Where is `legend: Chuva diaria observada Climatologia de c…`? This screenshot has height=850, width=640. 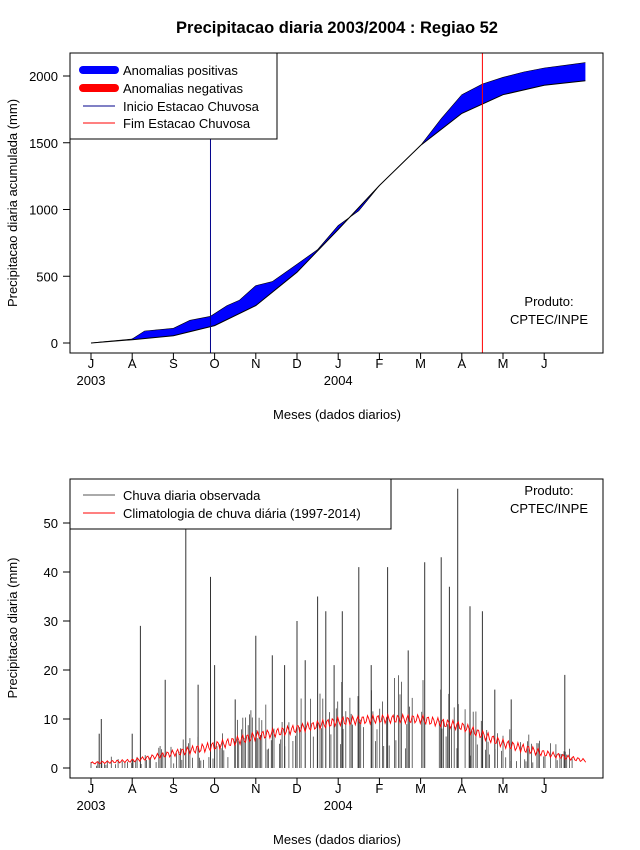
legend: Chuva diaria observada Climatologia de c… is located at coordinates (230, 504).